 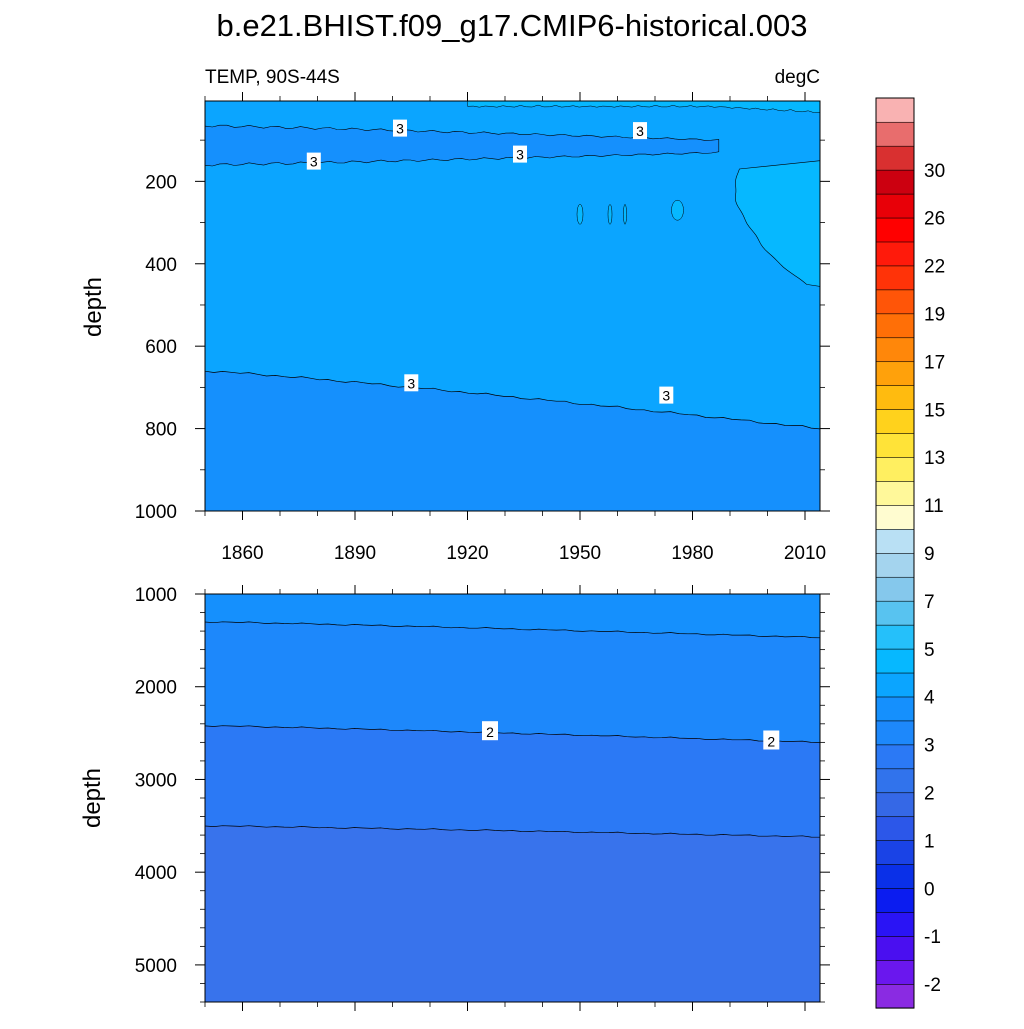 I want to click on left-subtitle: TEMP, 90S-44S, so click(x=272, y=77).